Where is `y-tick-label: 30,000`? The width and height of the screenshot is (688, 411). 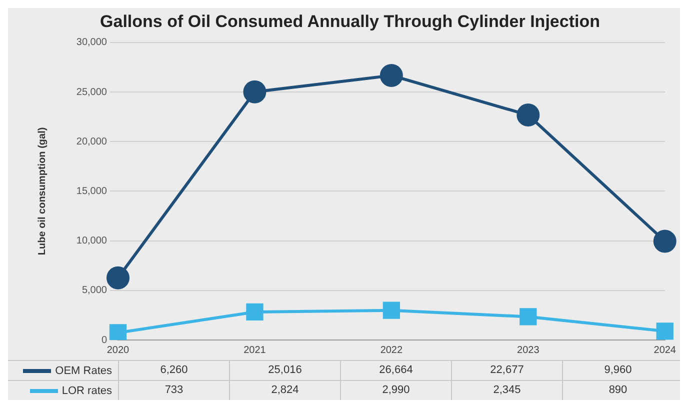
y-tick-label: 30,000 is located at coordinates (92, 42).